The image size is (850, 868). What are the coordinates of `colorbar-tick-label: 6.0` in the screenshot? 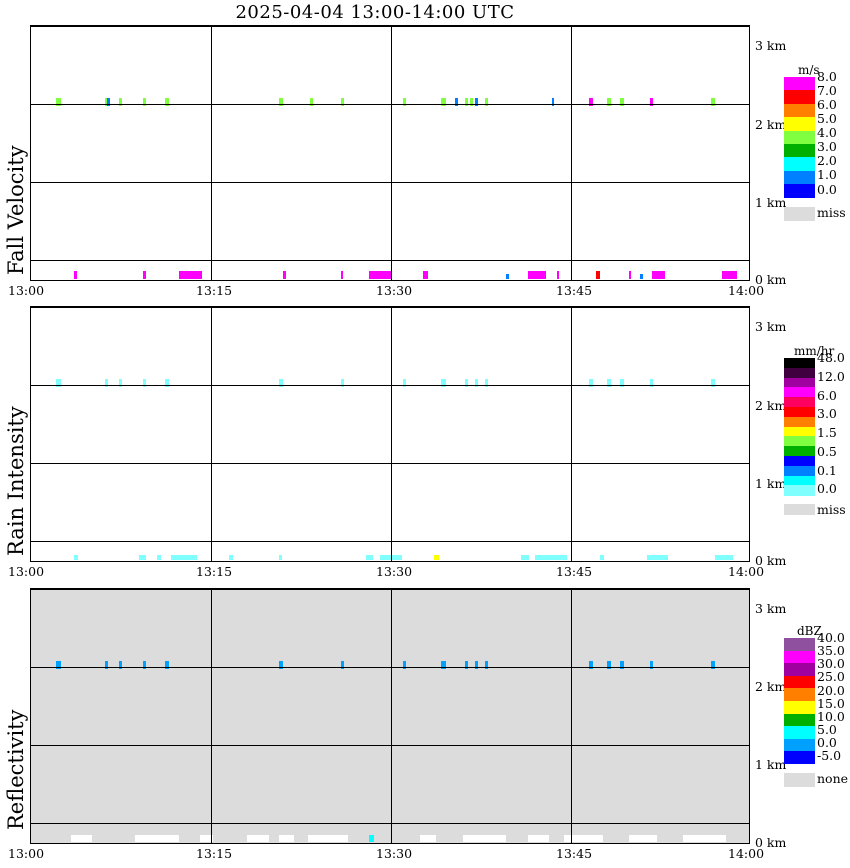 It's located at (827, 105).